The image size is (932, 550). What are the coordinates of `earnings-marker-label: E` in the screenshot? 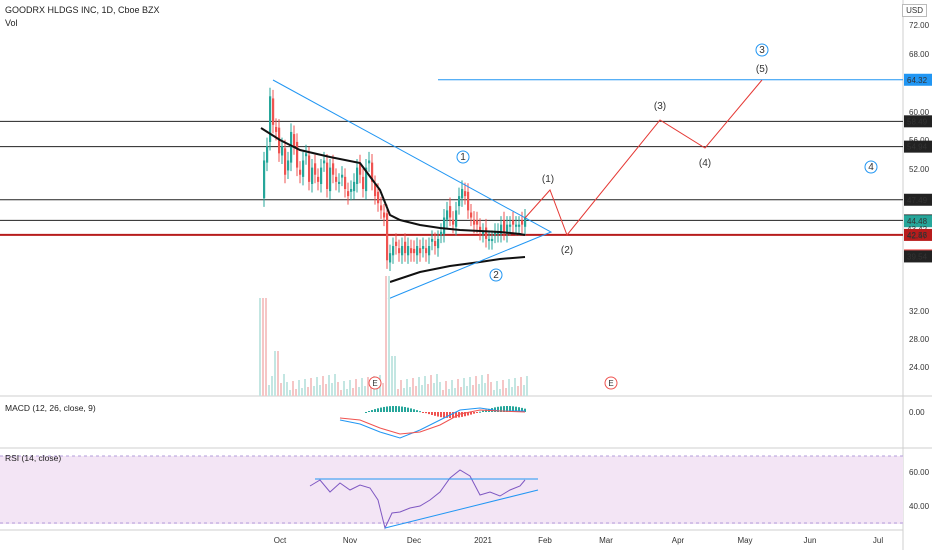 It's located at (374, 383).